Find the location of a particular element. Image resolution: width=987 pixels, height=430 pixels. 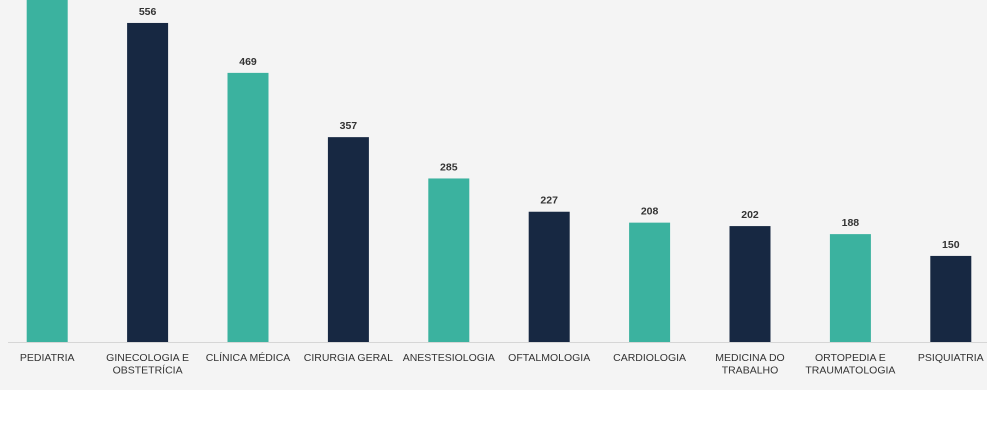

data-label: 556 is located at coordinates (148, 12).